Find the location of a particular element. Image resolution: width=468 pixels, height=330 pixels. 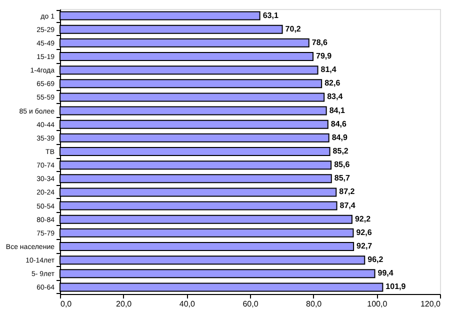

data-label: 99,4 is located at coordinates (386, 273).